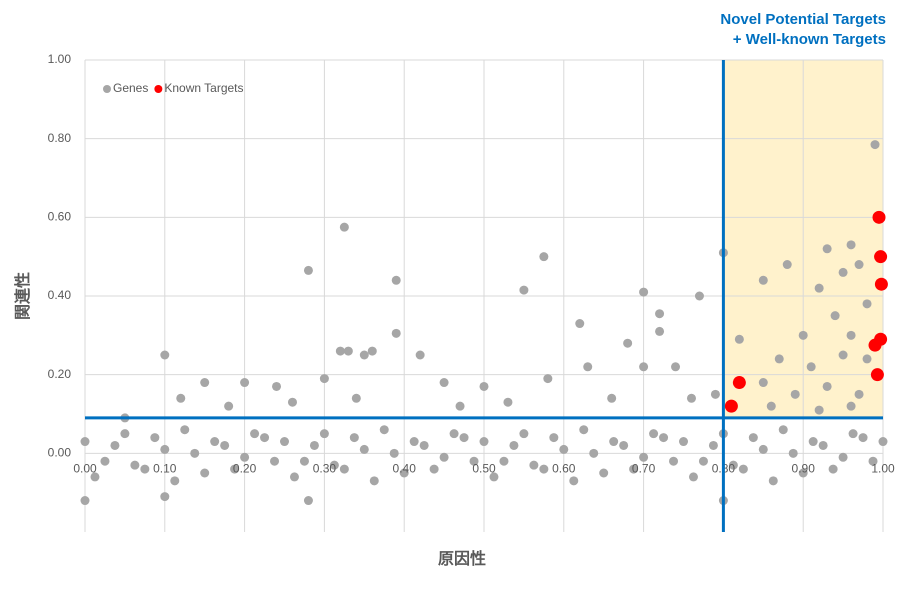  What do you see at coordinates (245, 469) in the screenshot?
I see `x-tick-label: 0.20` at bounding box center [245, 469].